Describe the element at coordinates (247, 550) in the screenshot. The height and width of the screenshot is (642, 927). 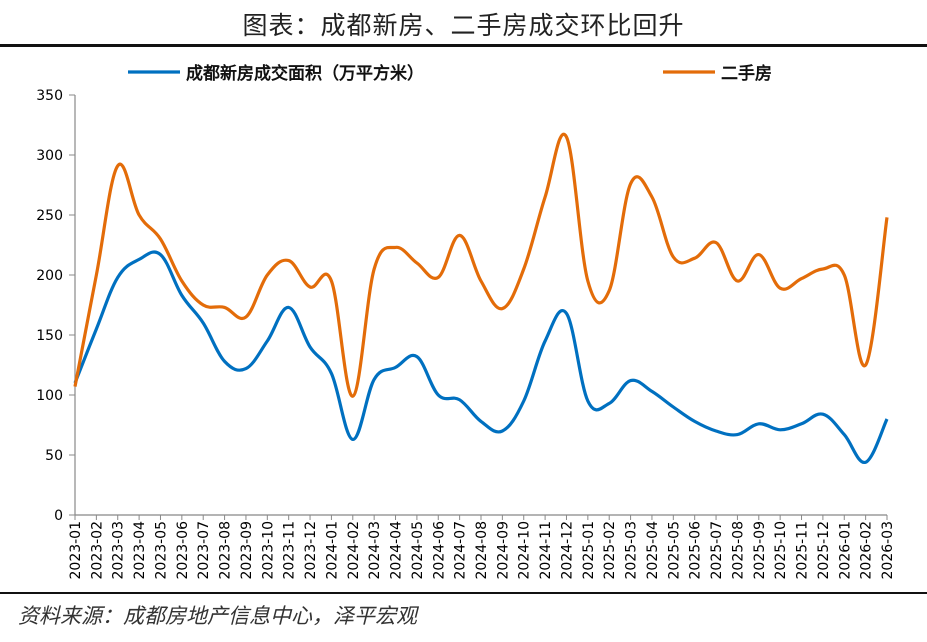
I see `x-tick-label: 2023-09` at that location.